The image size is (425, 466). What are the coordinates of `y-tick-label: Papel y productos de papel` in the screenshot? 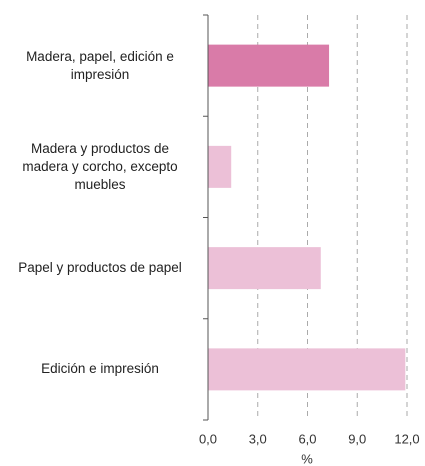 It's located at (100, 268).